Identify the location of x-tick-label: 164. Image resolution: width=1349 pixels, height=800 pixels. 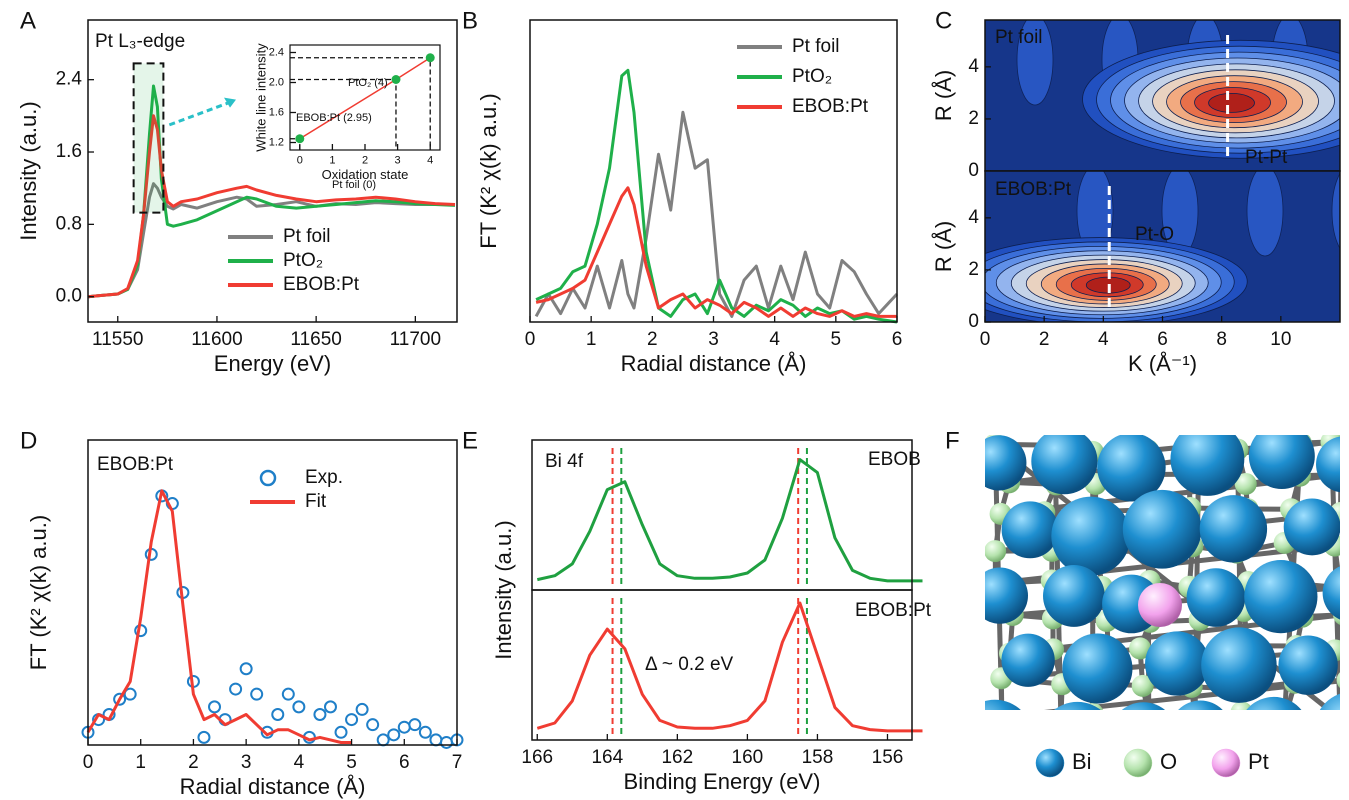
(607, 757).